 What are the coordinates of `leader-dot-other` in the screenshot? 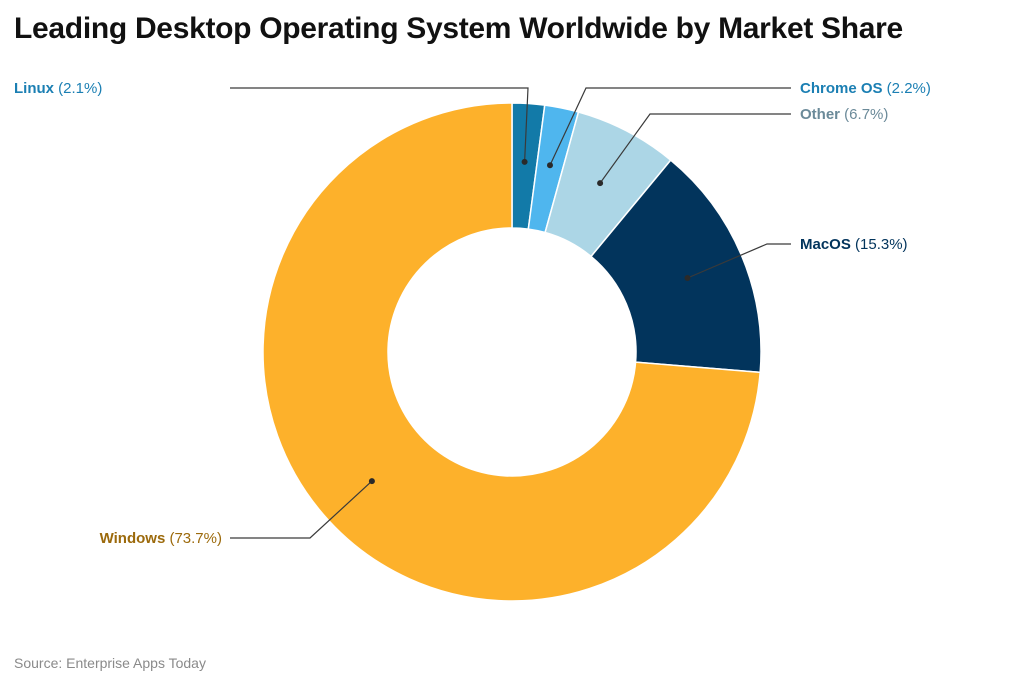 It's located at (600, 183).